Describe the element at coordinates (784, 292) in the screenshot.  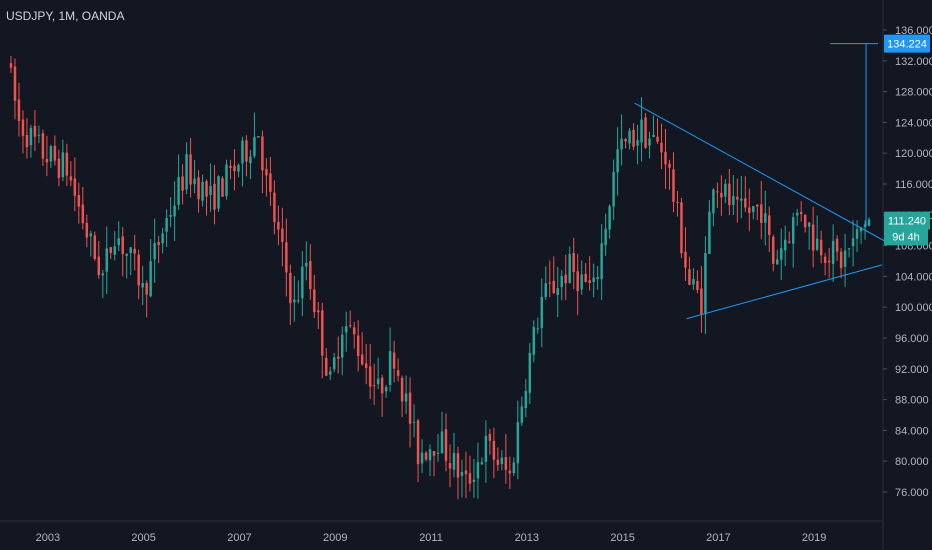
I see `lower-trendline` at that location.